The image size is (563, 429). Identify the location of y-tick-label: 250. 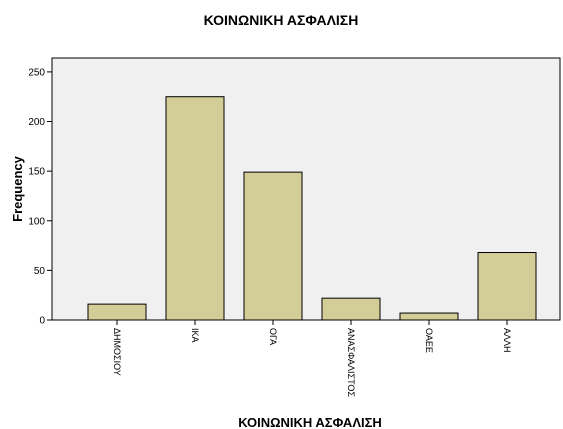
(36, 72).